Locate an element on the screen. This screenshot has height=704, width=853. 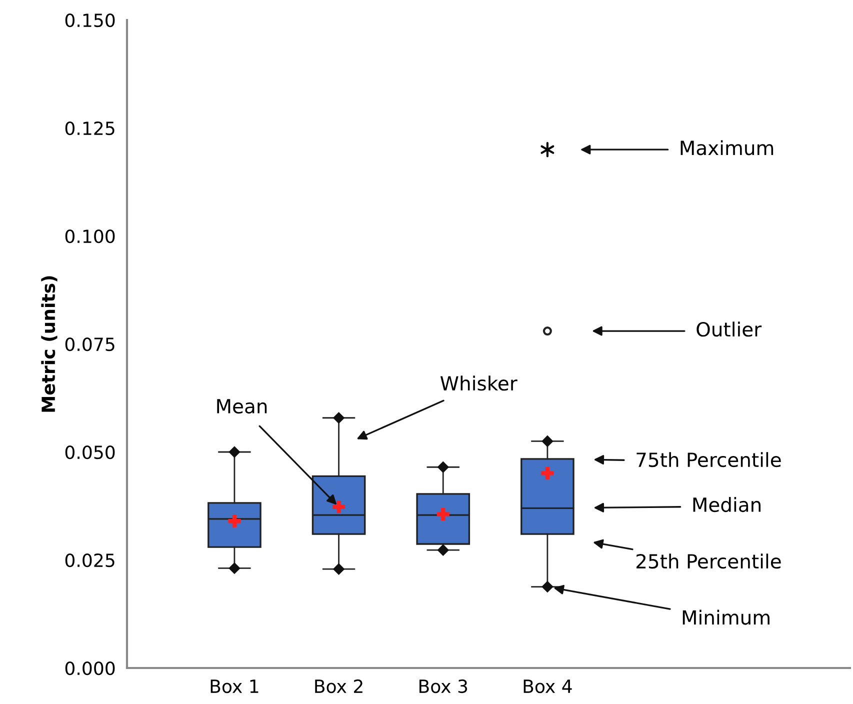
text: 25th Percentile is located at coordinates (708, 561).